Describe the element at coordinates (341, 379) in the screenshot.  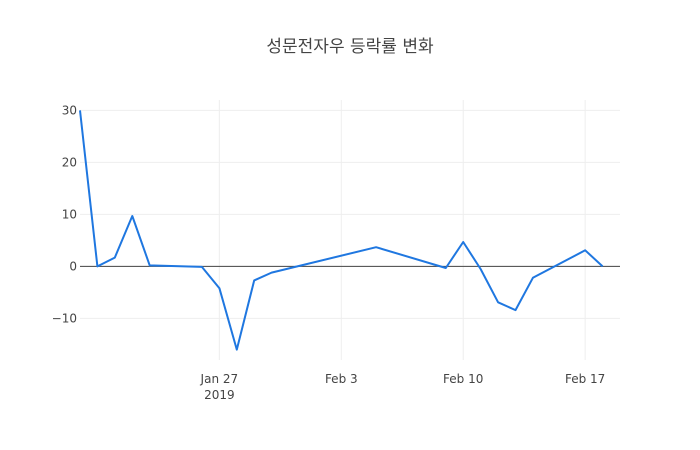
I see `x-tick-label: Feb 3` at that location.